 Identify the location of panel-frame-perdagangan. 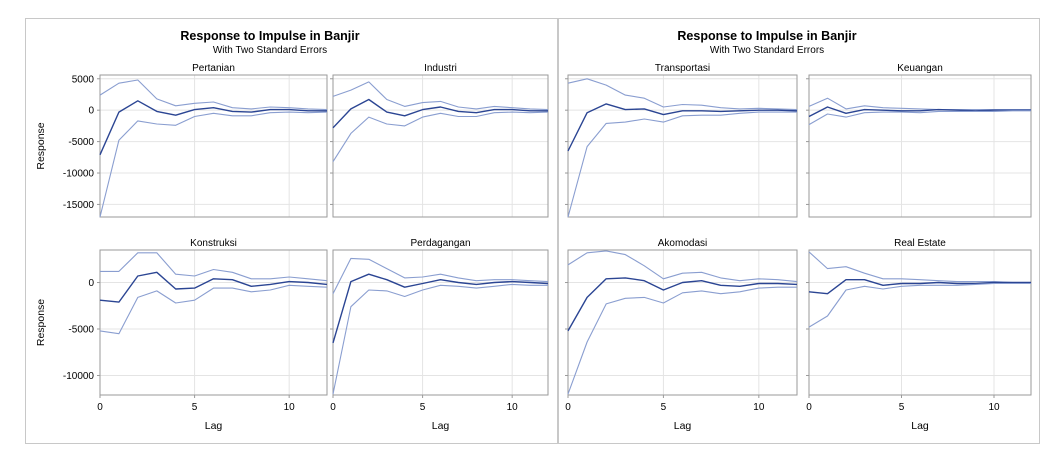
(440, 322).